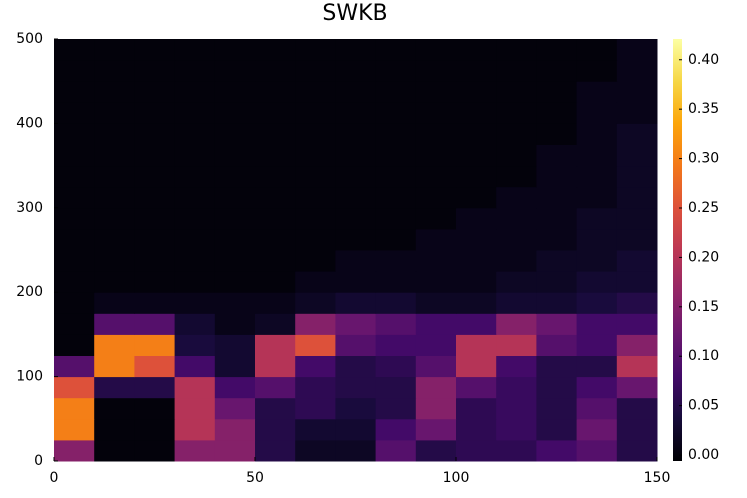 This screenshot has height=498, width=747. I want to click on colorbar, so click(677, 250).